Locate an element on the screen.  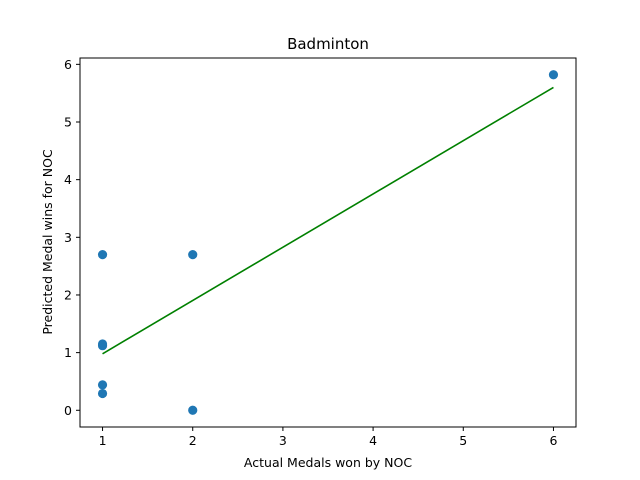
x-tick-label: 4 is located at coordinates (373, 440).